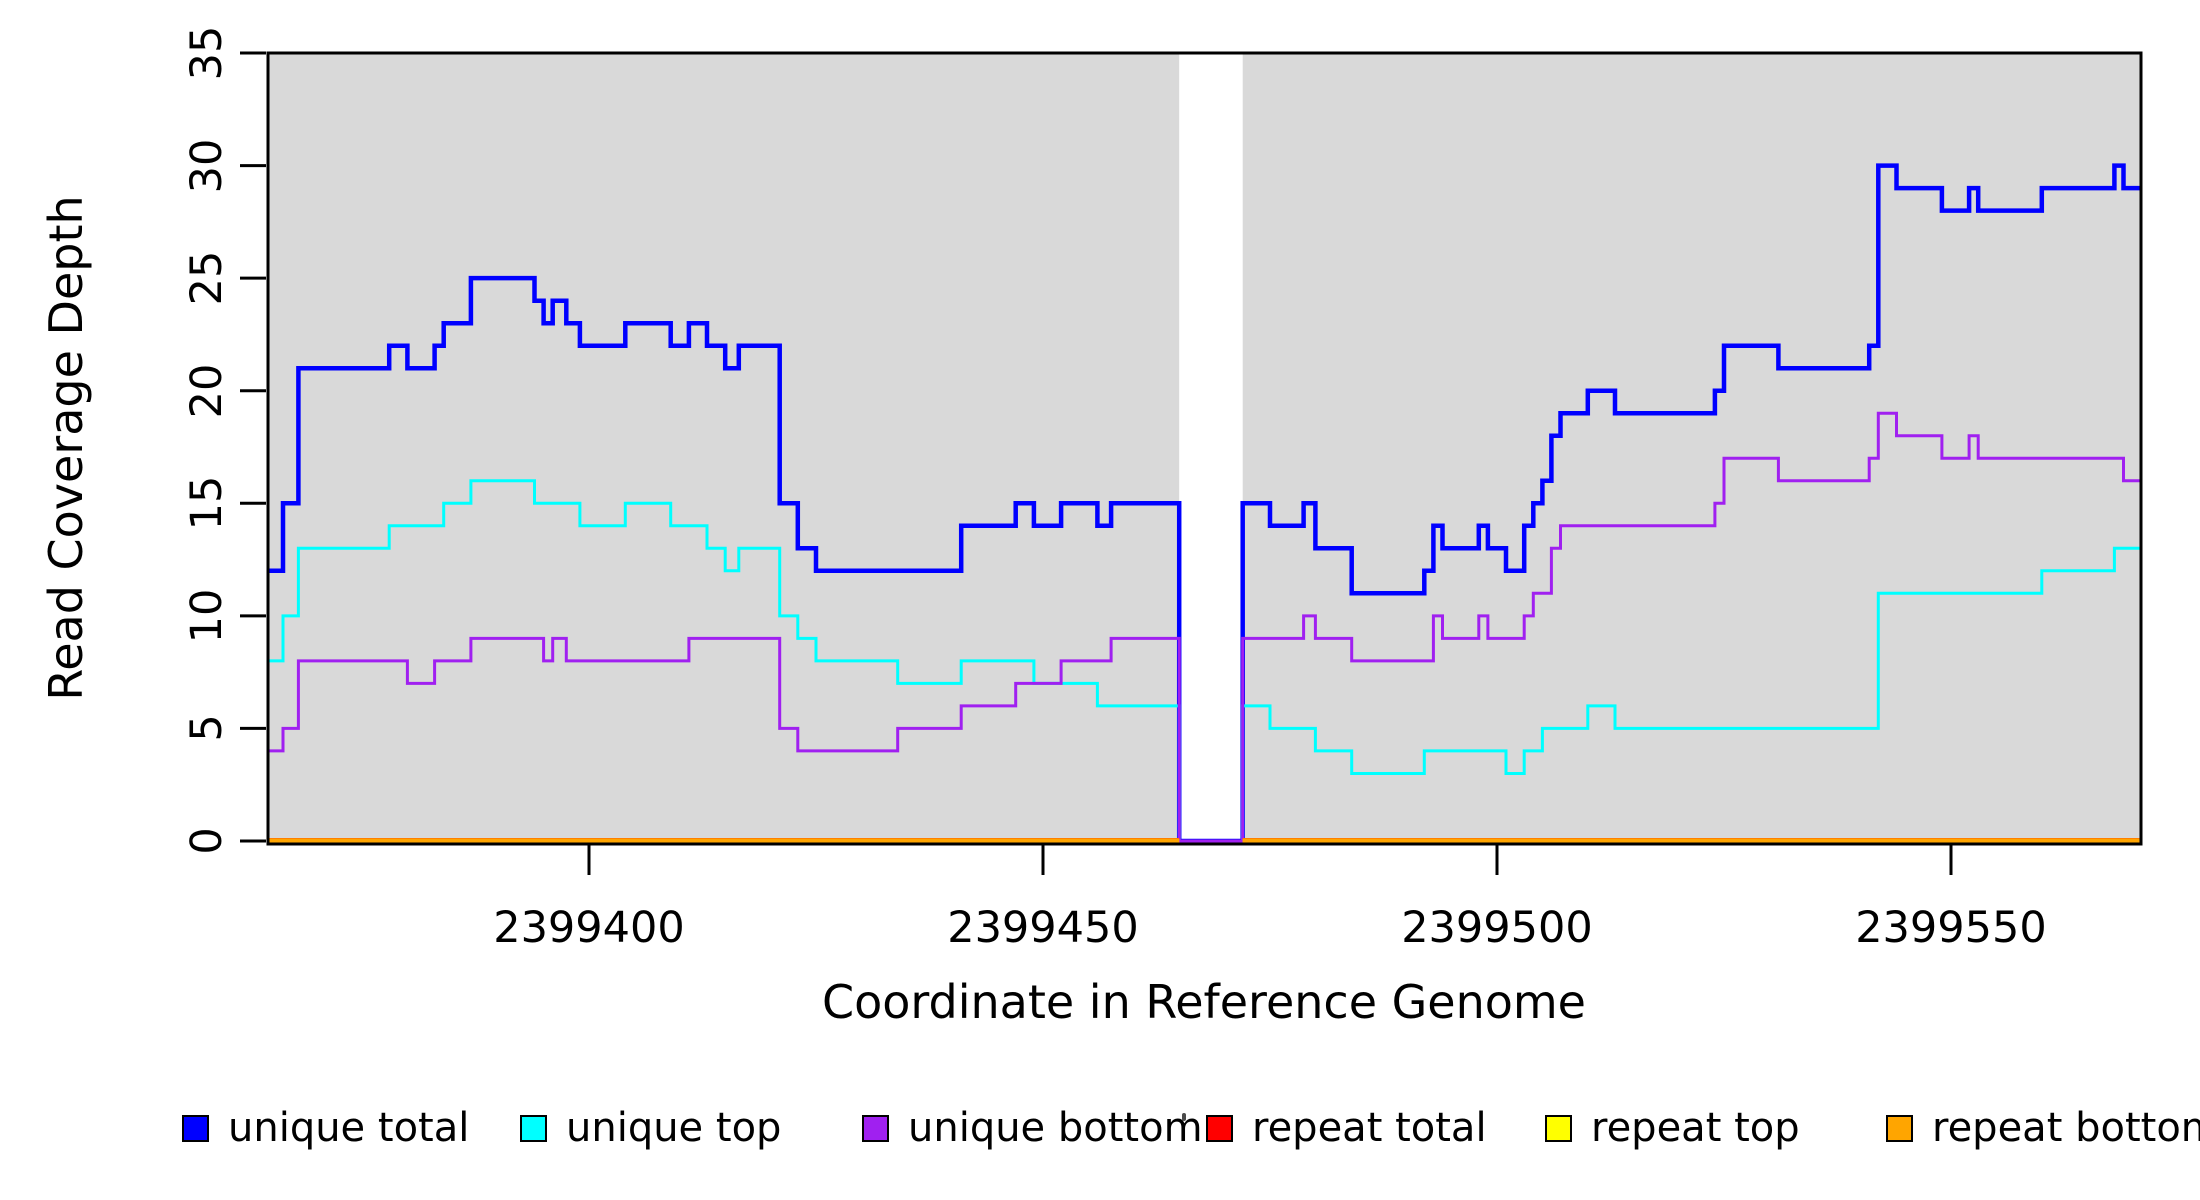 The width and height of the screenshot is (2200, 1200). I want to click on legend-label: repeat bottom, so click(2066, 1128).